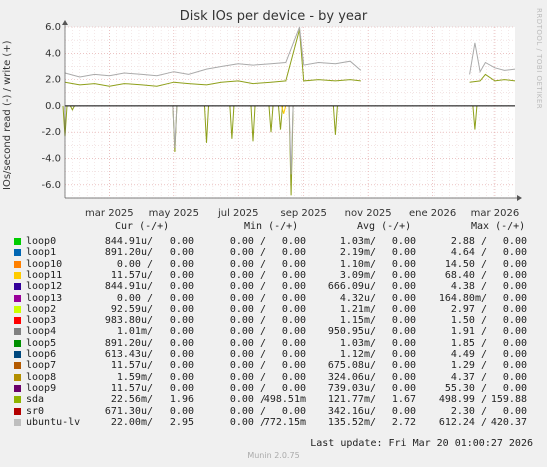 The image size is (547, 467). I want to click on read-spike-ubuntu-lv, so click(175, 127).